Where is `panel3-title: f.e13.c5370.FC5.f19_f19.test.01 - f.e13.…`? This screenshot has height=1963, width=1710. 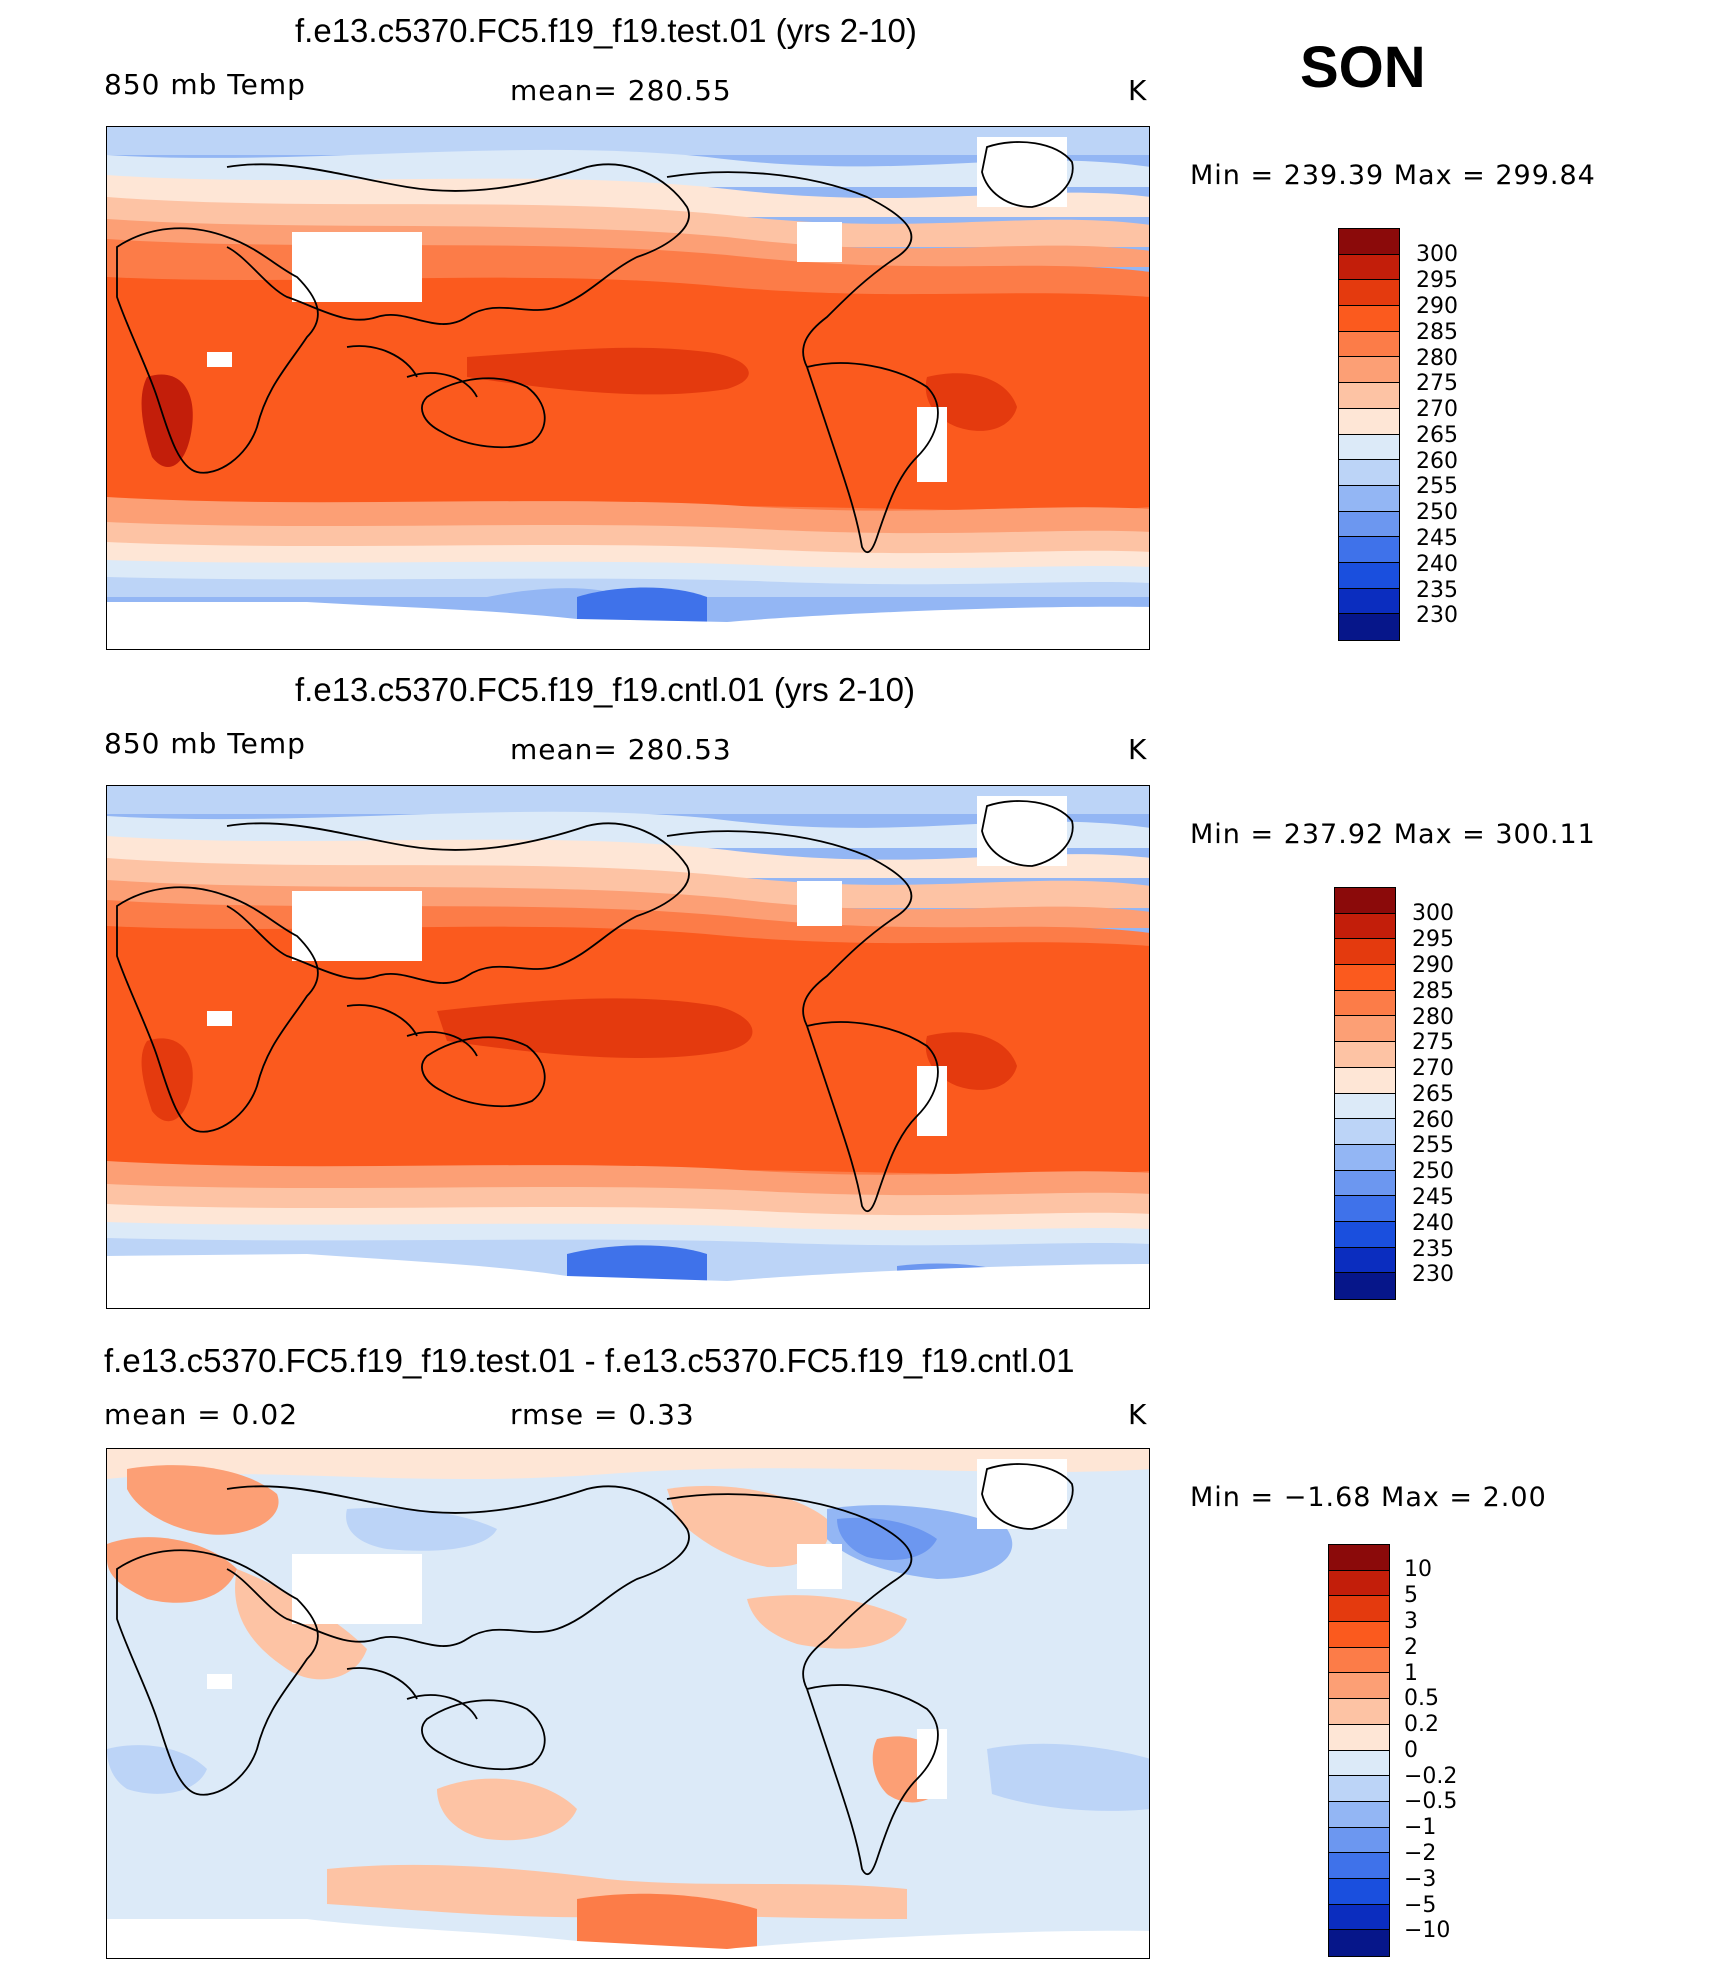 panel3-title: f.e13.c5370.FC5.f19_f19.test.01 - f.e13.… is located at coordinates (589, 1360).